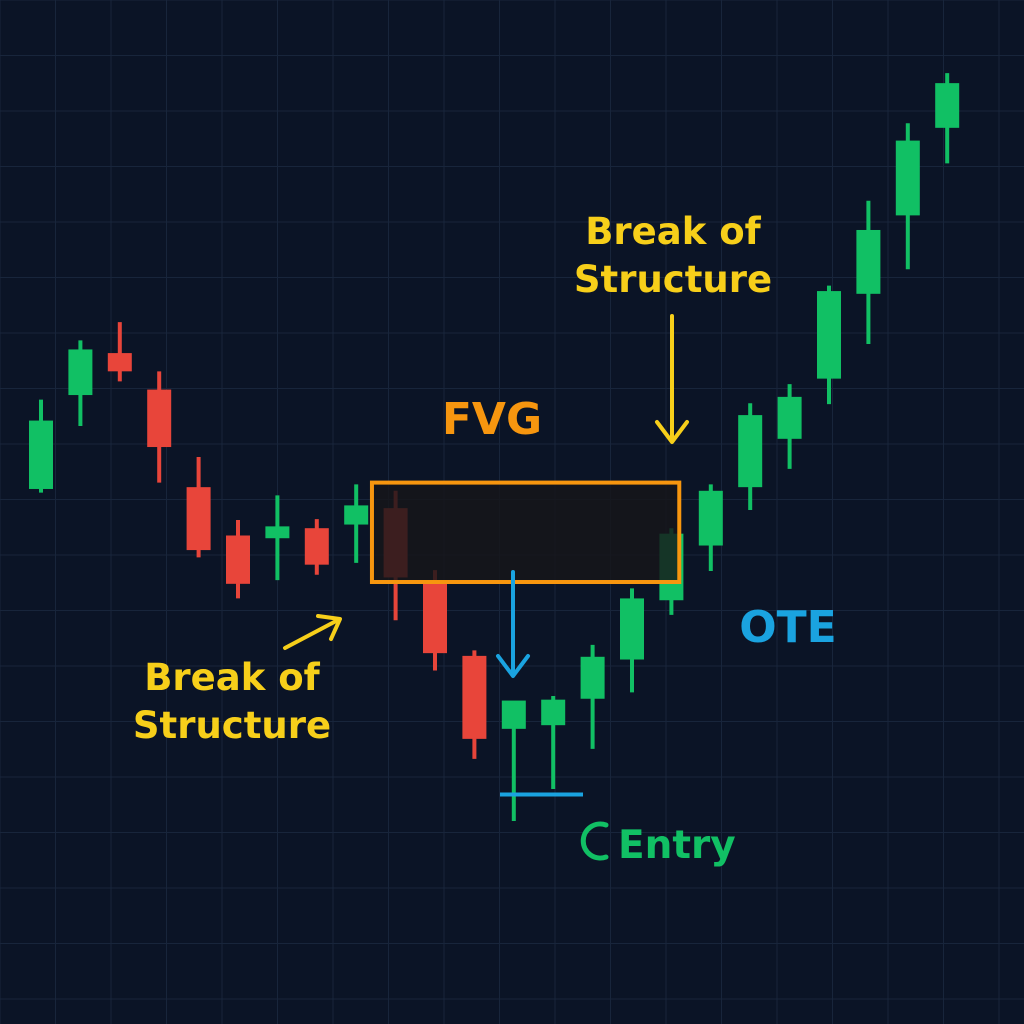 This screenshot has height=1024, width=1024. Describe the element at coordinates (312, 632) in the screenshot. I see `arrow-up-right-icon` at that location.